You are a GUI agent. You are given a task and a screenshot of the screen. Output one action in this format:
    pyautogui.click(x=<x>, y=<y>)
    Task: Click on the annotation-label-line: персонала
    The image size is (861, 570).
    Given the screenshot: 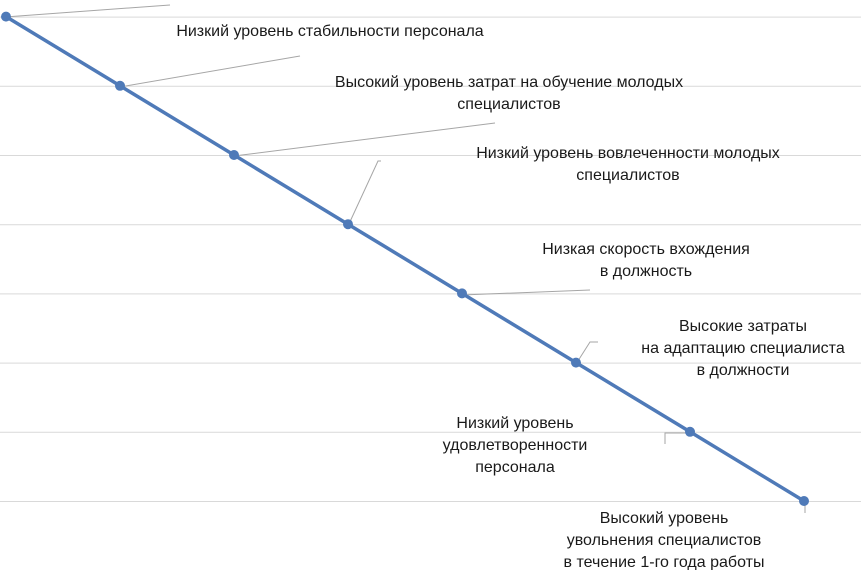 What is the action you would take?
    pyautogui.click(x=515, y=467)
    